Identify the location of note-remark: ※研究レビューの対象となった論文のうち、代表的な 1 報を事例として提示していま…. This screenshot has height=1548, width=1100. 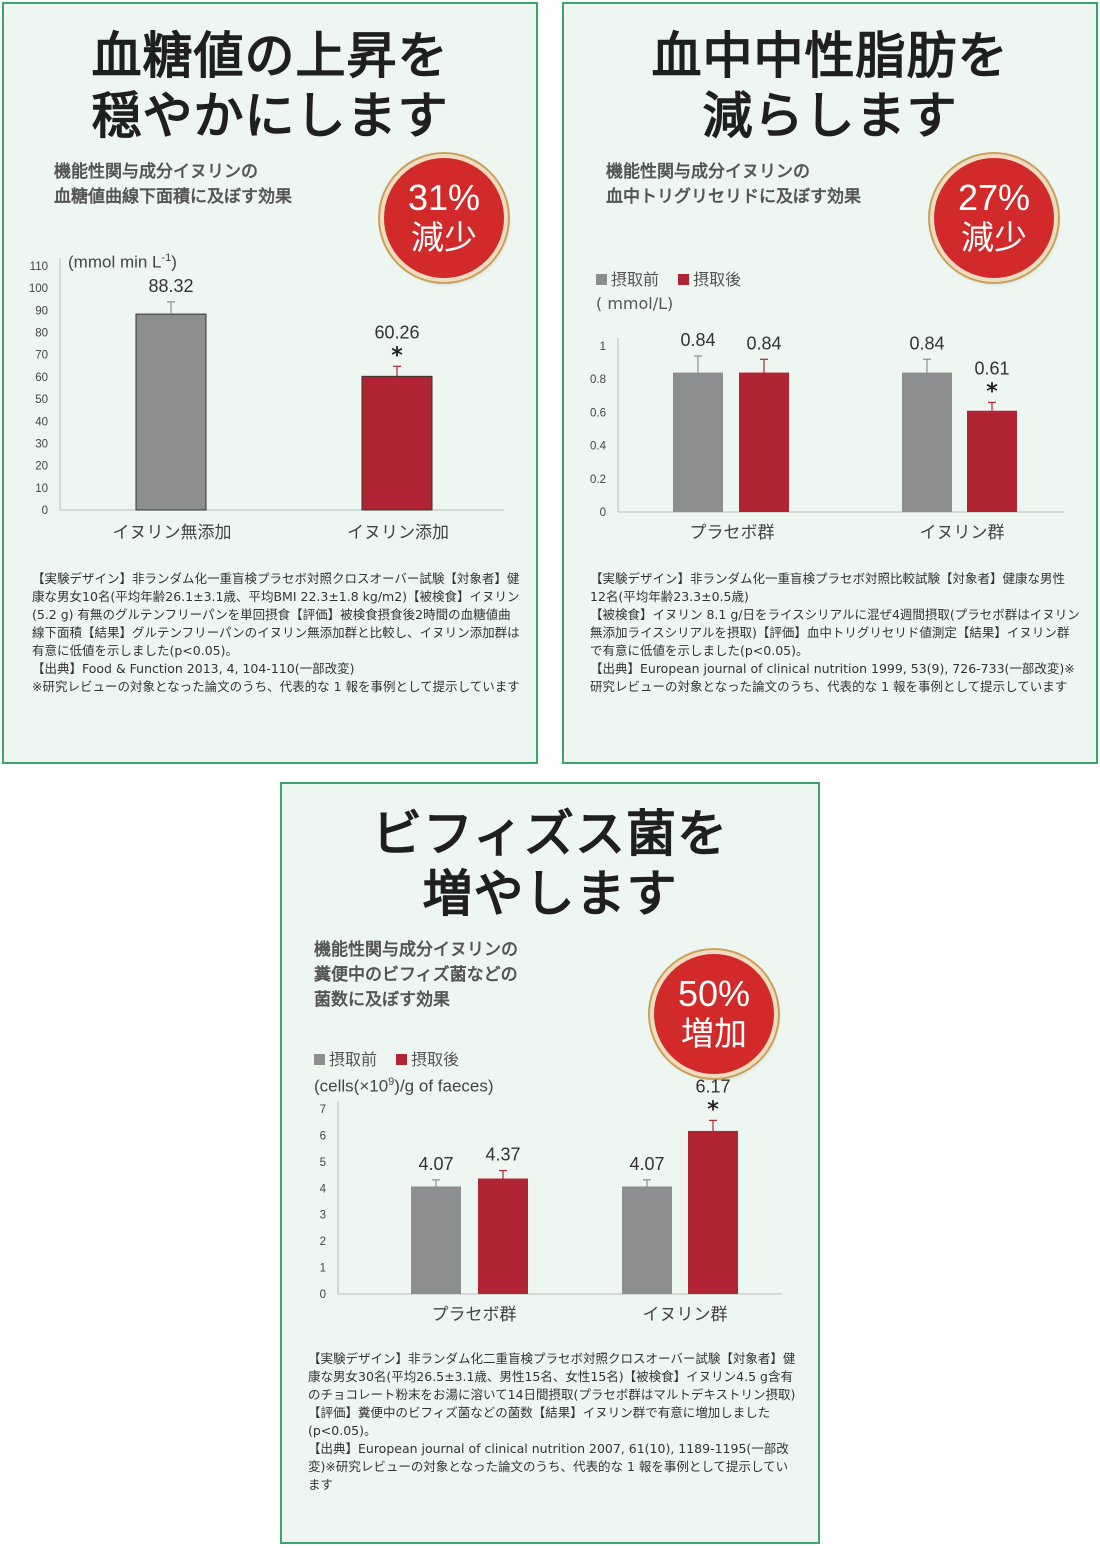
(276, 686).